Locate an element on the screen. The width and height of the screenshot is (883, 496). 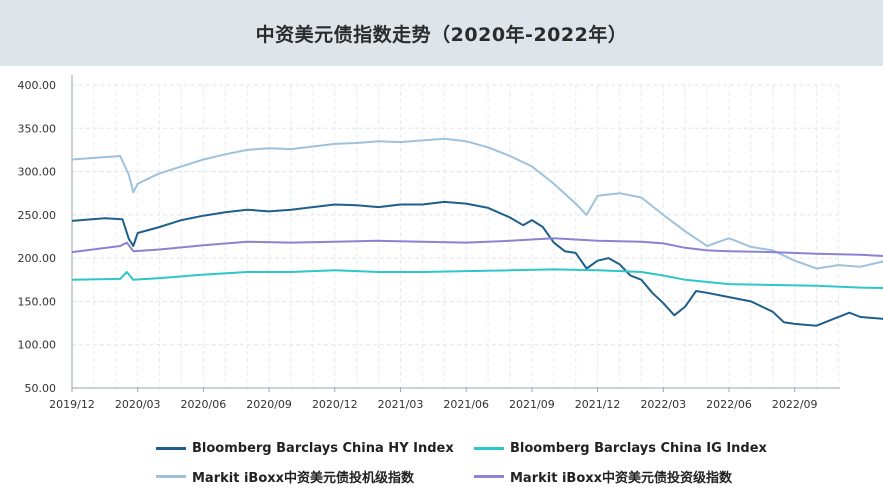
chart-title-bar: 中资美元债指数走势（2020年-2022年） is located at coordinates (441, 33).